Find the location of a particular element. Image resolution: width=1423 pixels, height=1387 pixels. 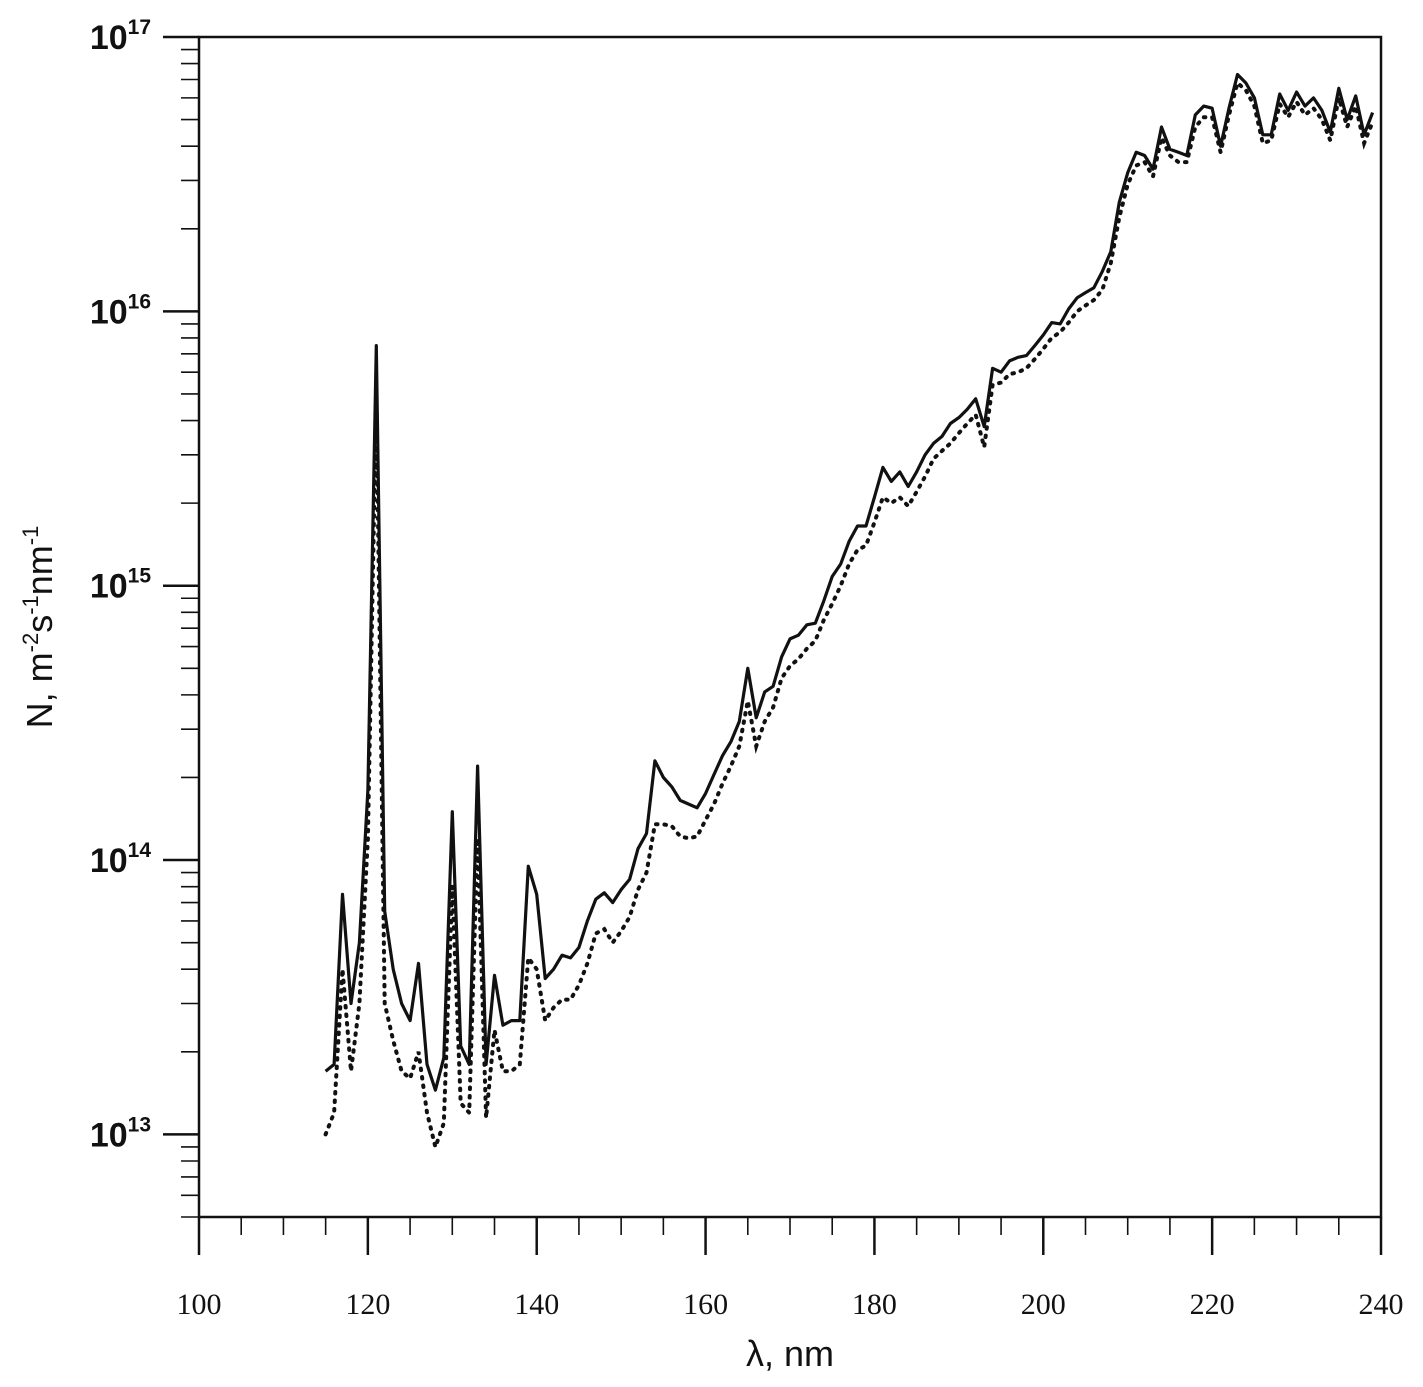

y-tick-label: 1016 is located at coordinates (120, 310).